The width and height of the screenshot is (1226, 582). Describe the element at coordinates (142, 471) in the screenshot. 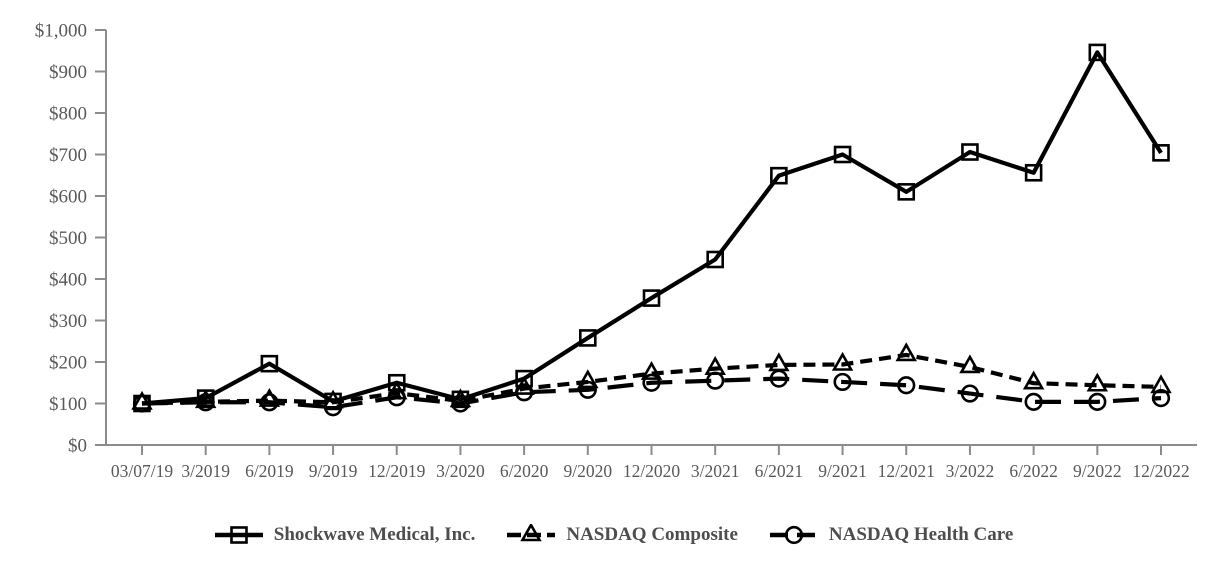

I see `x-axis-tick-label: 03/07/19` at that location.